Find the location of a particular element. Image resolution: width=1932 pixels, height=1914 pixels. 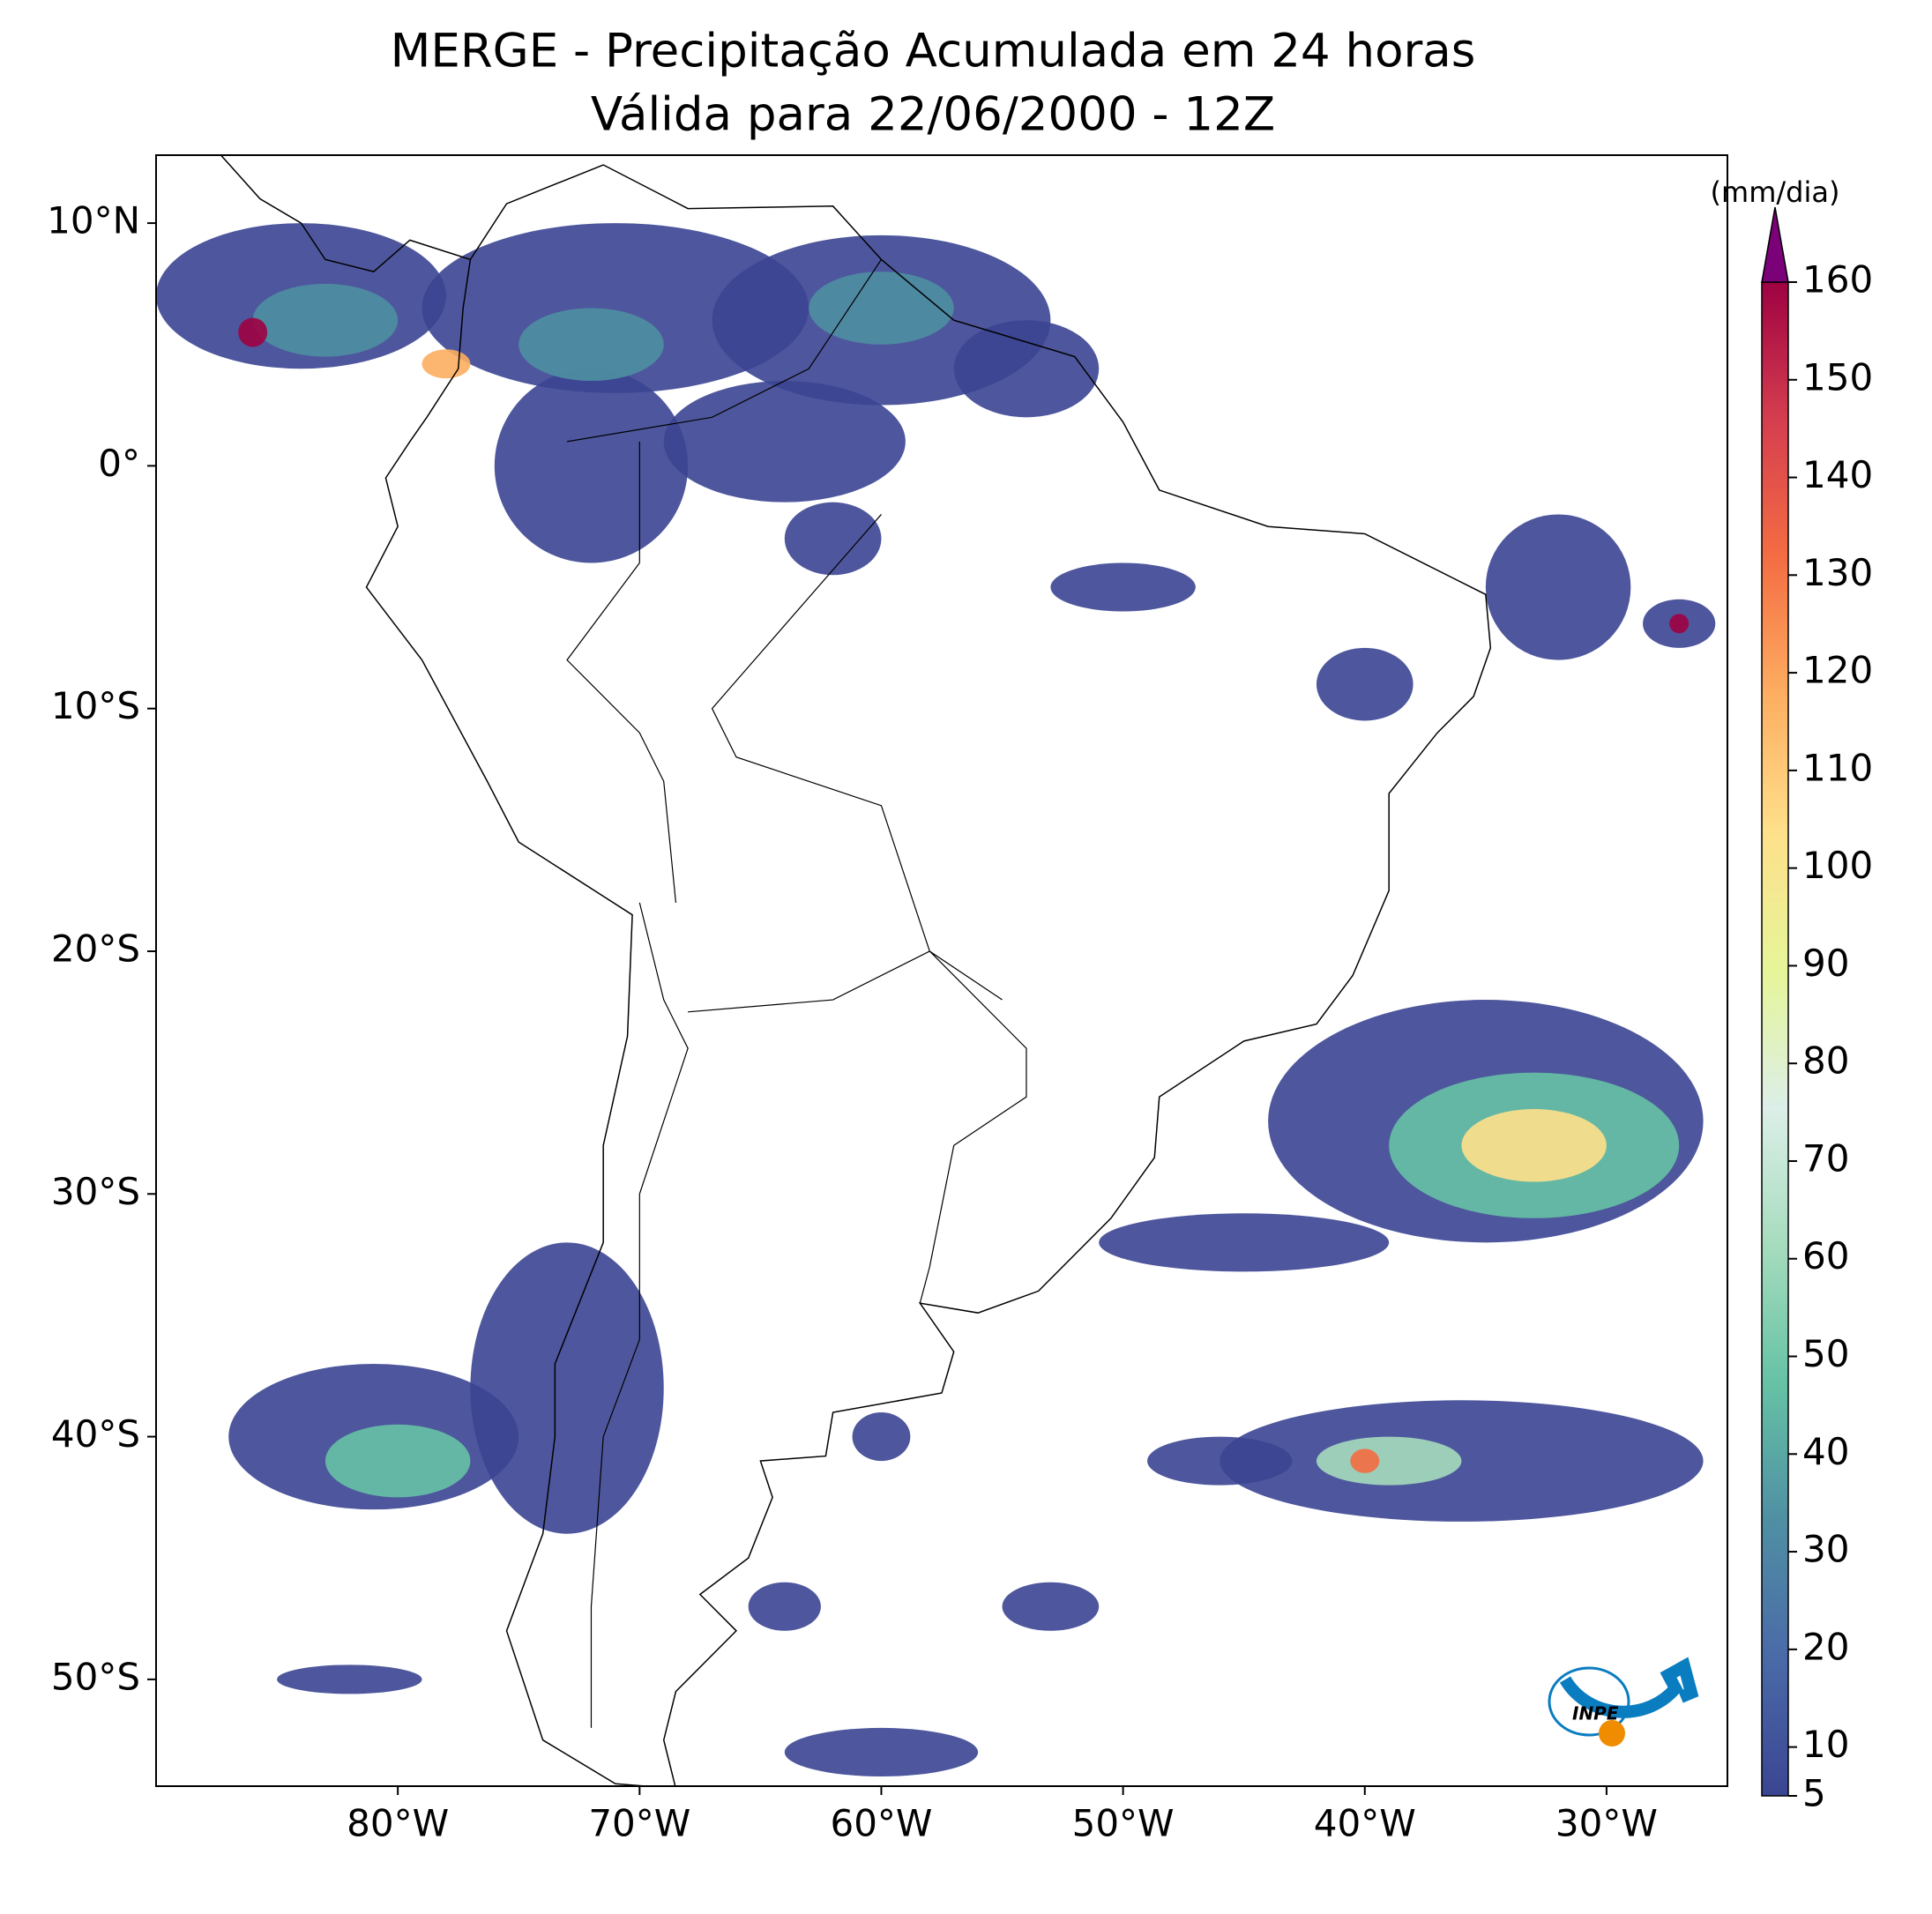

x-tick-label: 80°W is located at coordinates (398, 1823).